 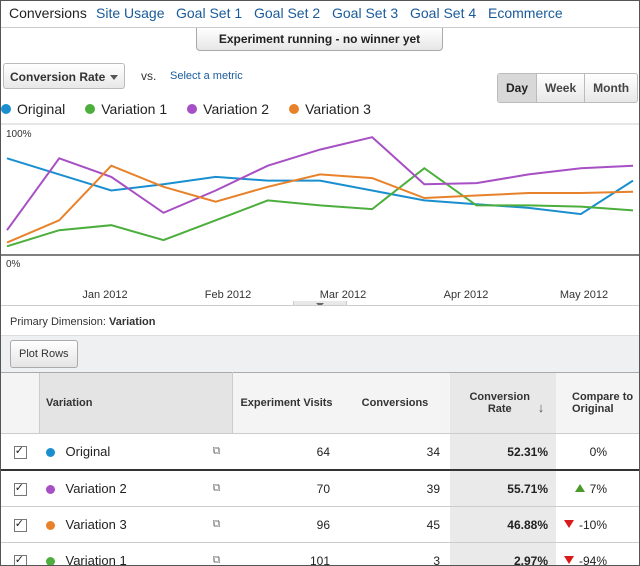 What do you see at coordinates (96, 559) in the screenshot?
I see `variation-name: Variation 1` at bounding box center [96, 559].